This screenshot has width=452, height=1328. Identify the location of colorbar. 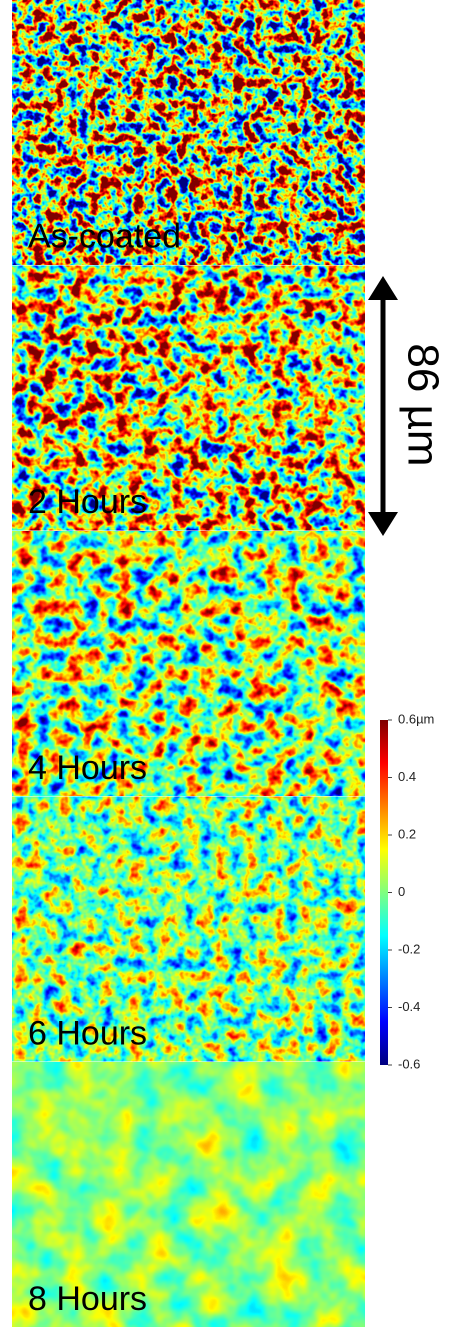
(384, 892).